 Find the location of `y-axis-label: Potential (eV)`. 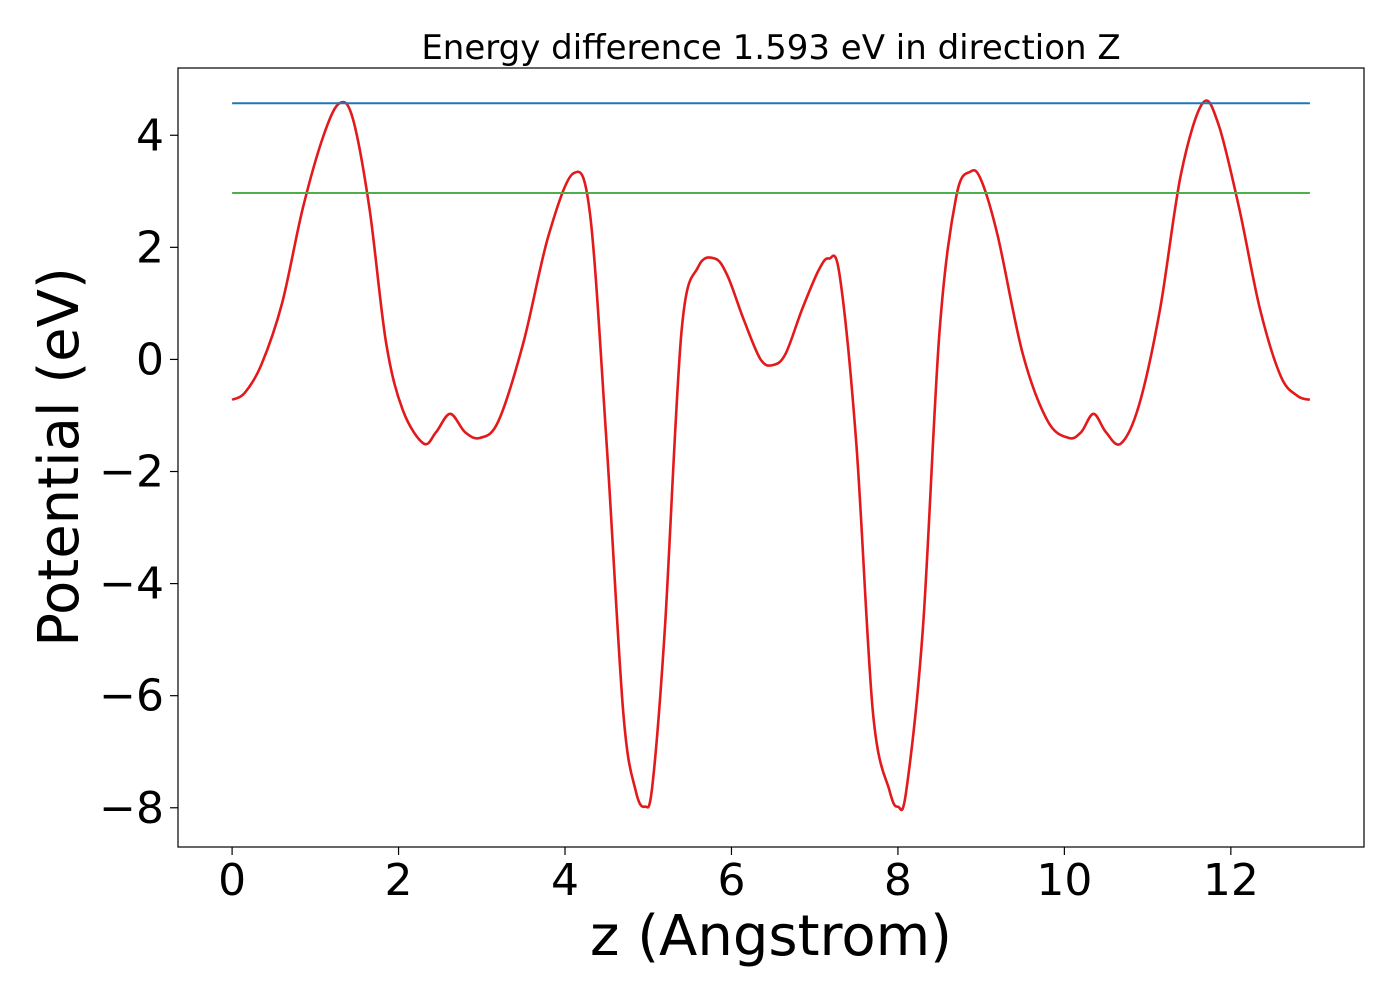

y-axis-label: Potential (eV) is located at coordinates (59, 457).